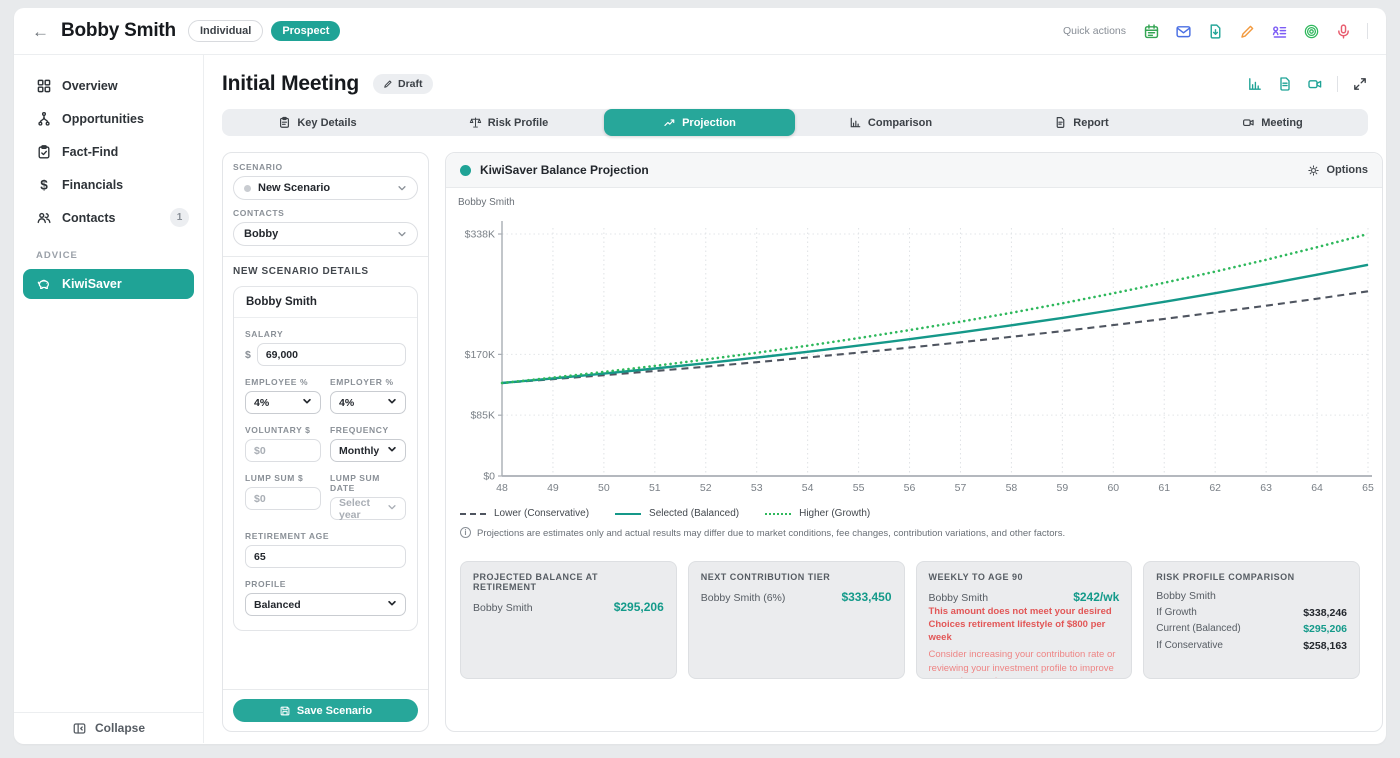 The image size is (1400, 758). I want to click on chart-shortcut-icon, so click(1255, 84).